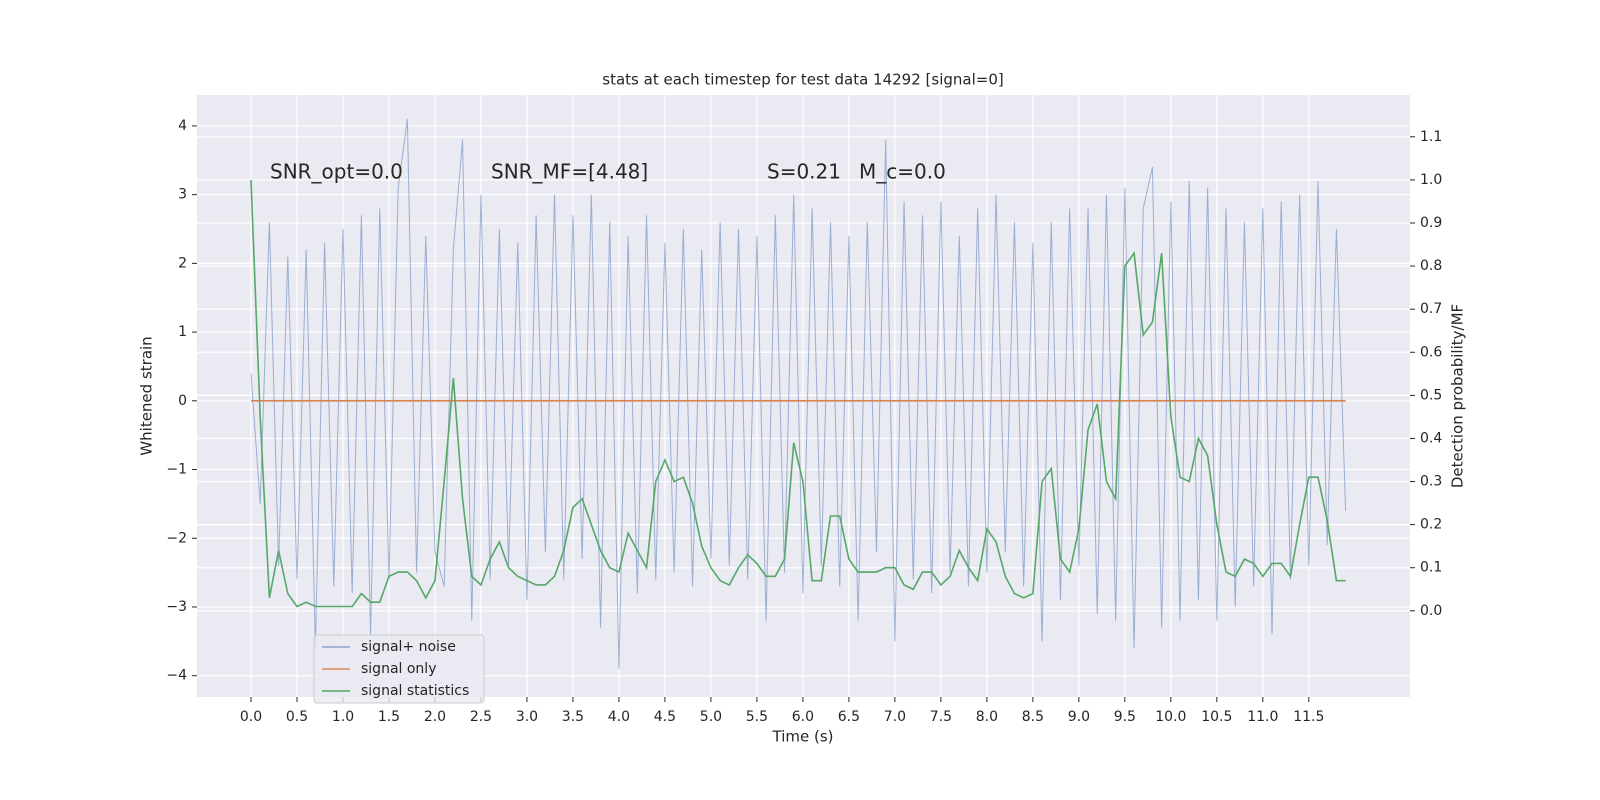  What do you see at coordinates (176, 607) in the screenshot?
I see `y-tick-label: −3` at bounding box center [176, 607].